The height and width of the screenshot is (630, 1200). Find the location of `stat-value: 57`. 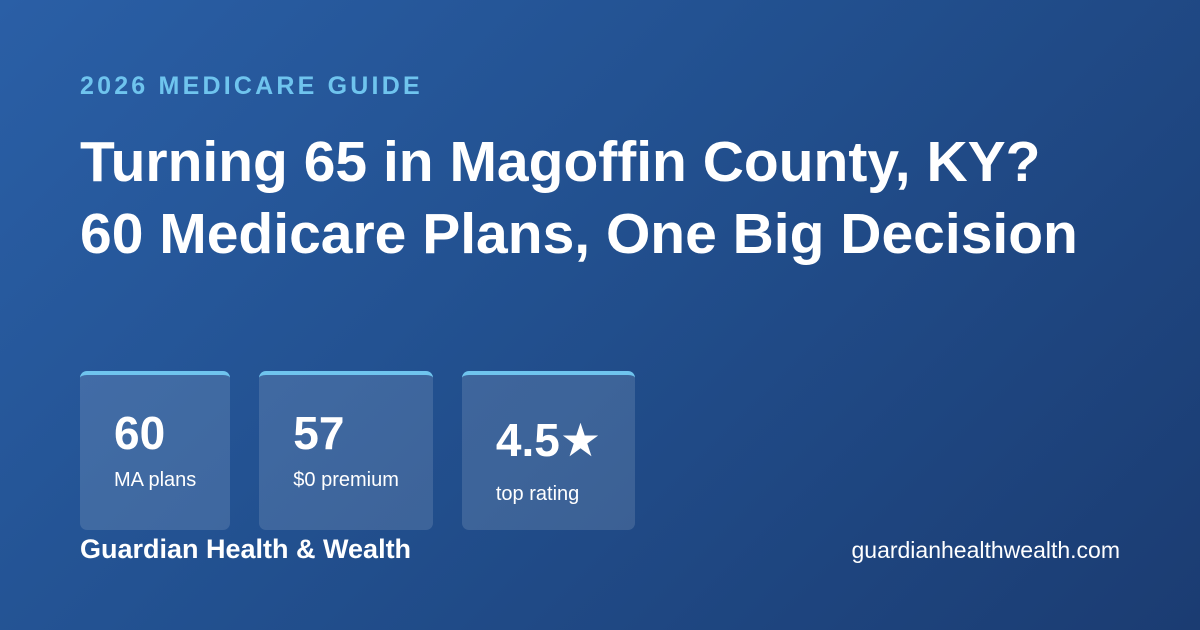

stat-value: 57 is located at coordinates (319, 433).